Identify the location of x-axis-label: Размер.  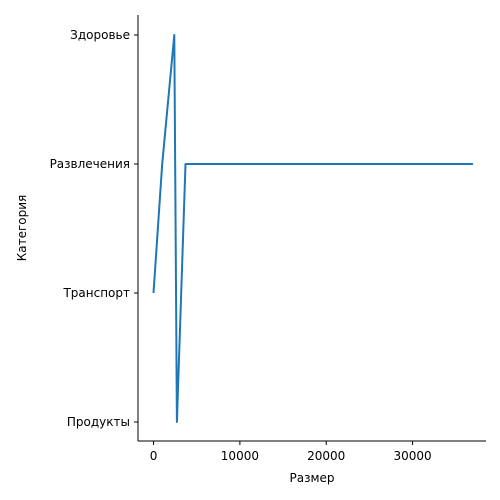
(311, 478).